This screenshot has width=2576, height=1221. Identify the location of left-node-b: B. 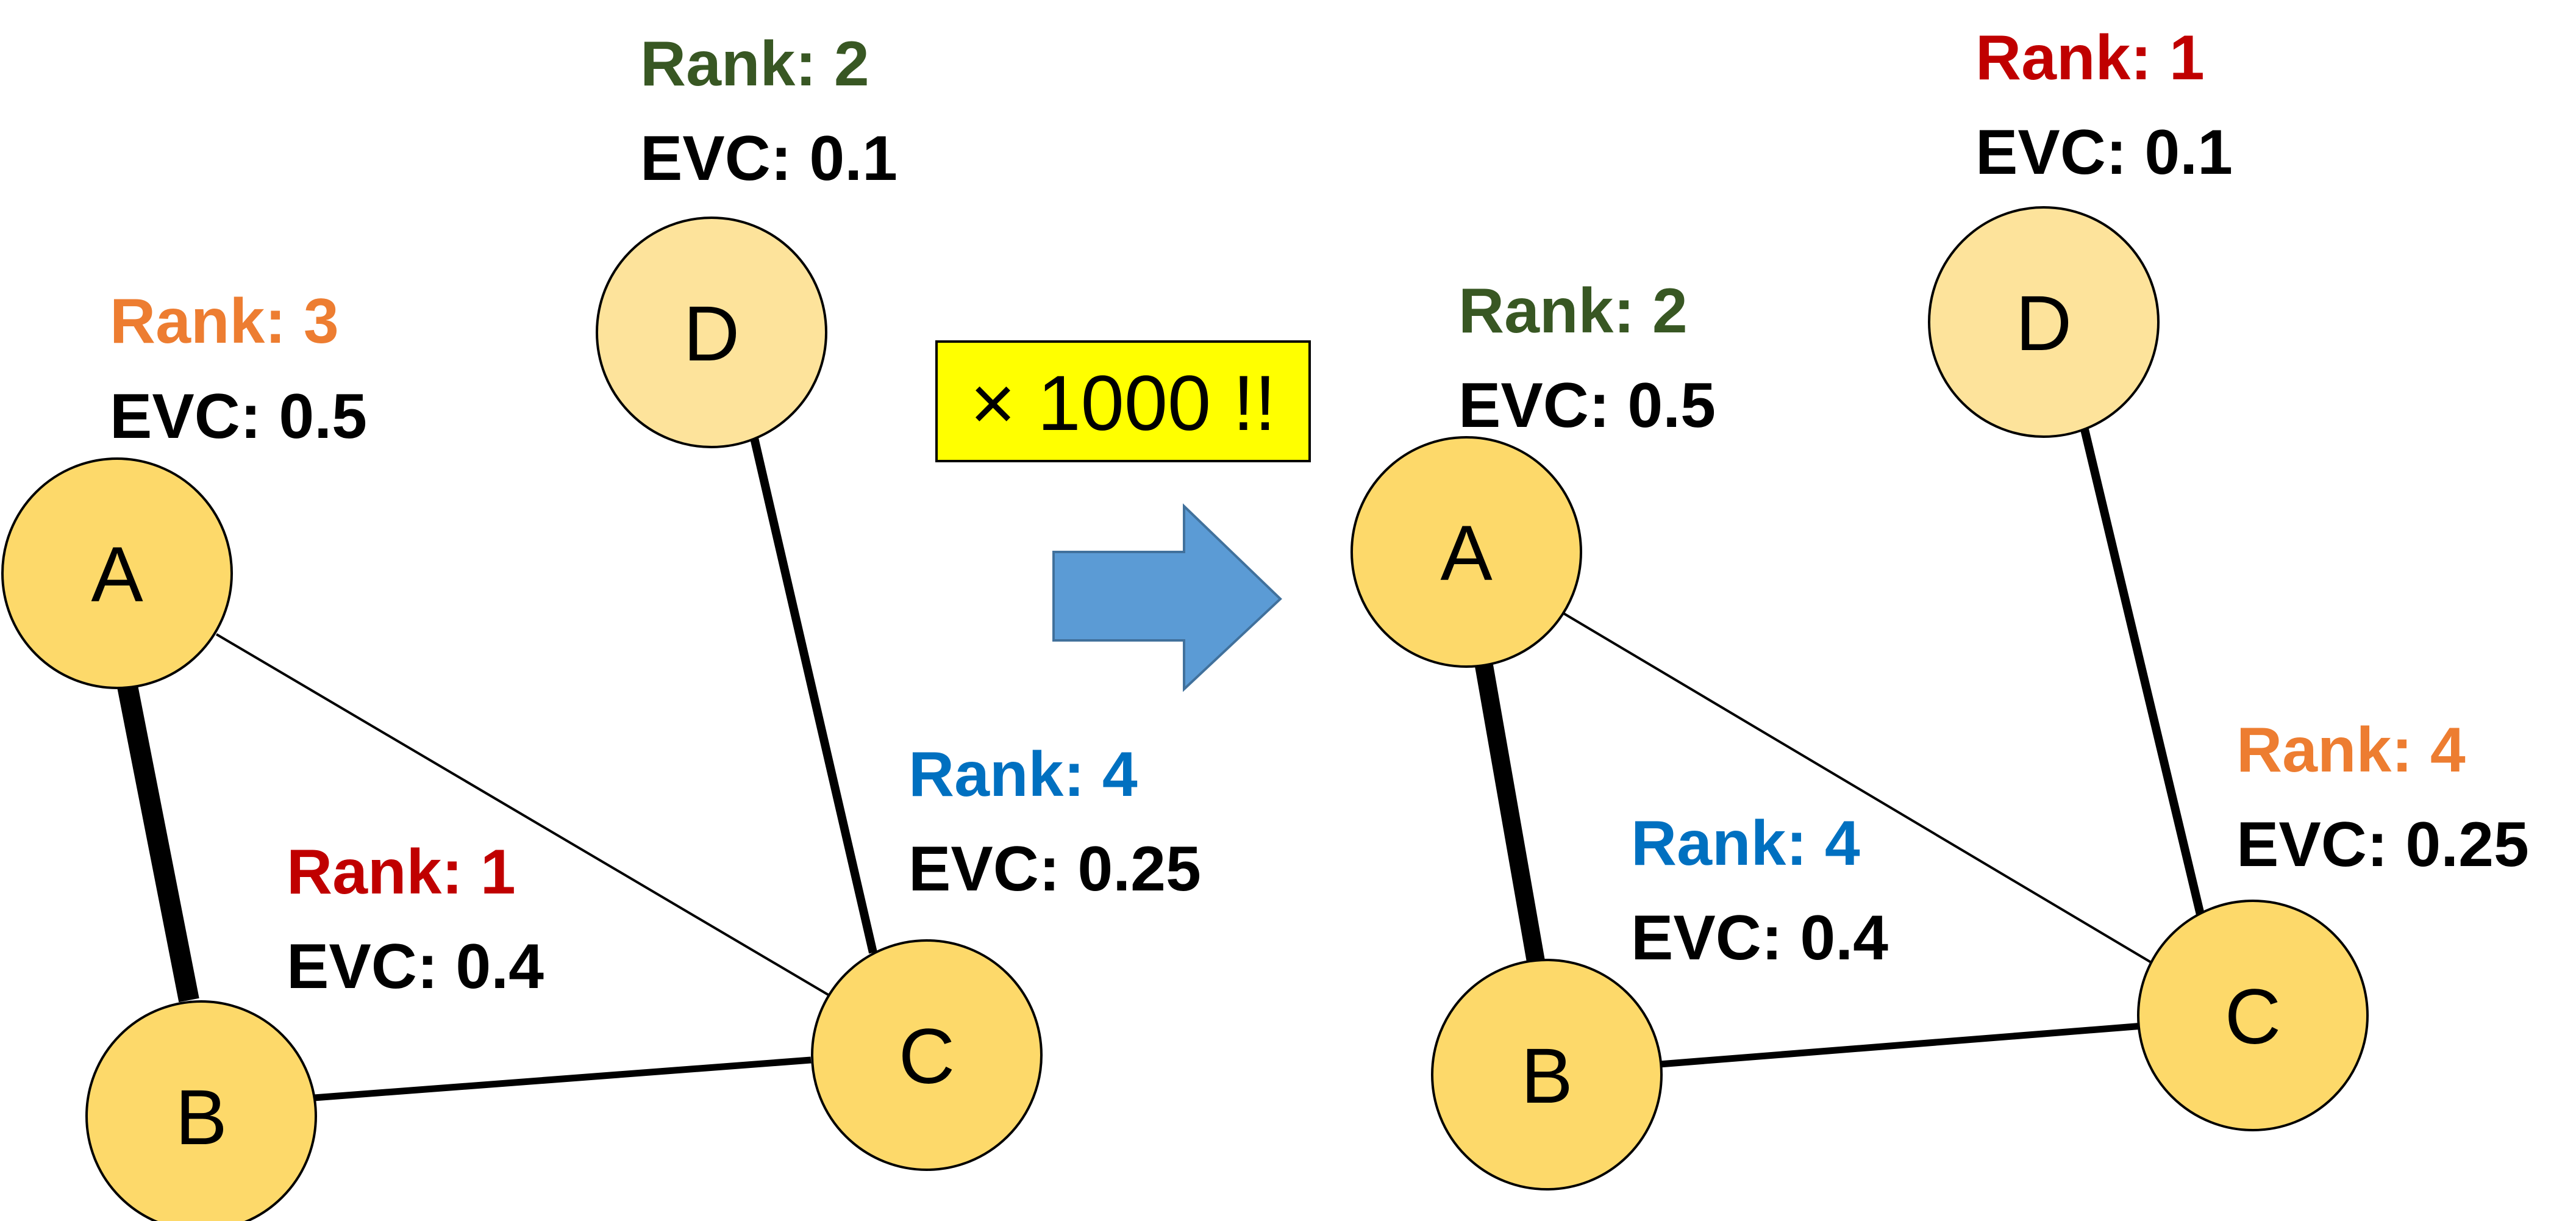
(201, 1110).